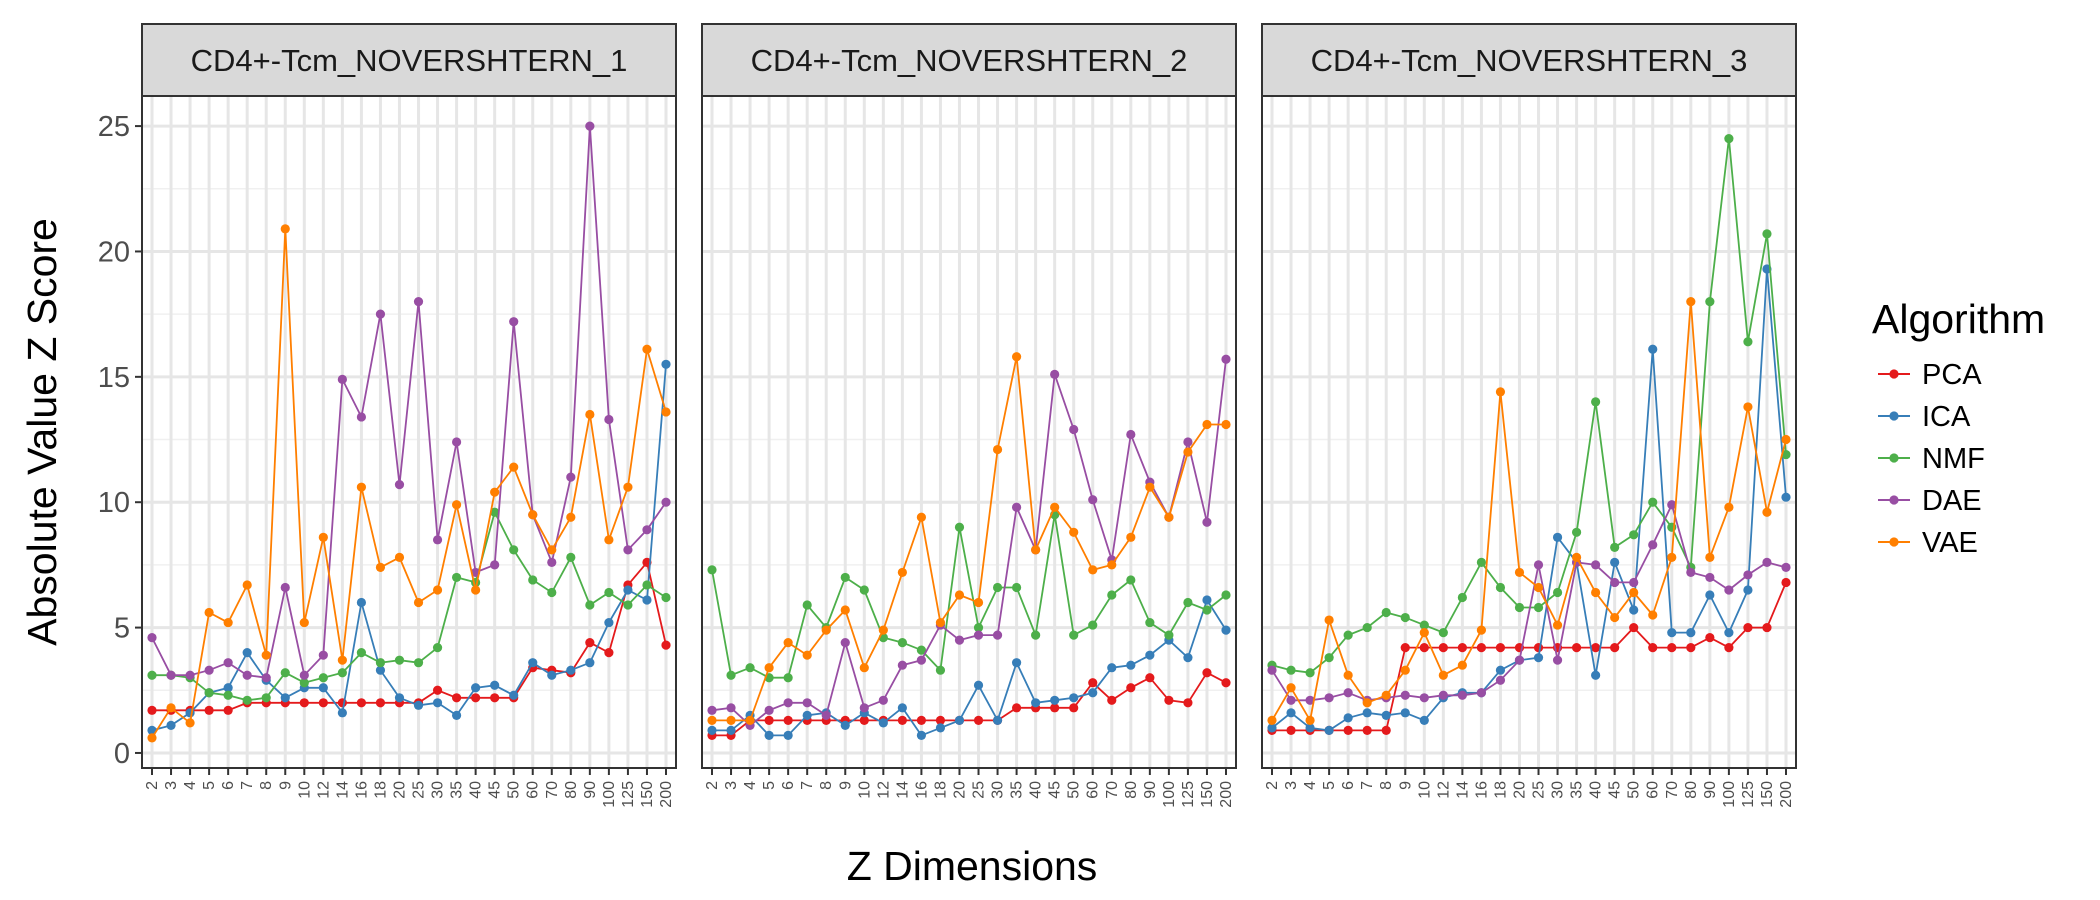 The image size is (2100, 900). I want to click on x-tick-label: 10, so click(304, 790).